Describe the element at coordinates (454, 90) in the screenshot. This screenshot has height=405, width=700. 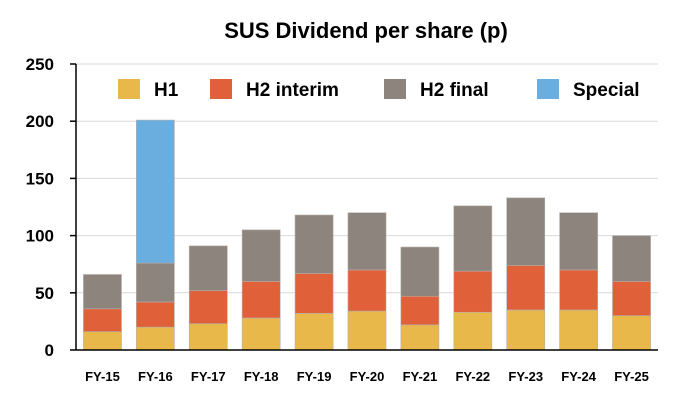
I see `legend-label: H2 final` at that location.